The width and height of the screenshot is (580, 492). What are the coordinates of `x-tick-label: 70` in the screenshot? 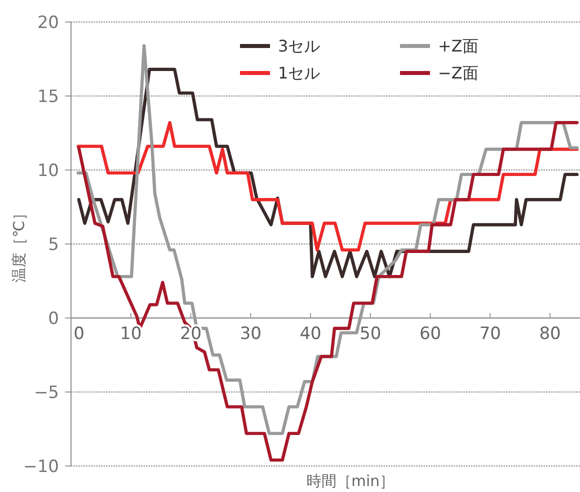 It's located at (490, 334).